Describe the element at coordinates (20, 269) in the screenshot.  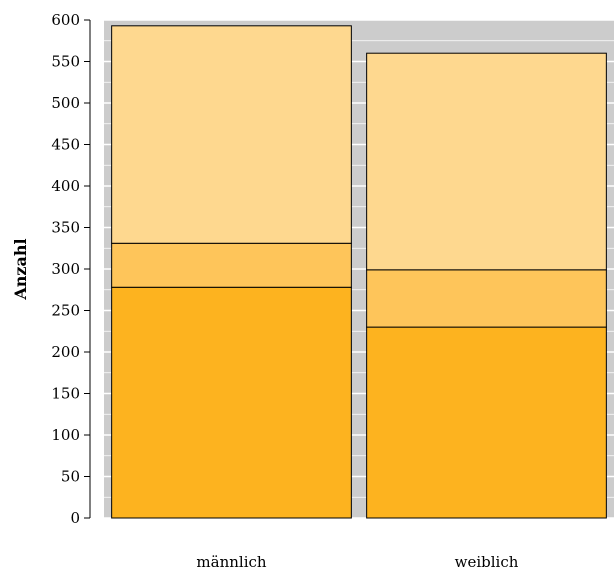
I see `y-axis-title: Anzahl` at that location.